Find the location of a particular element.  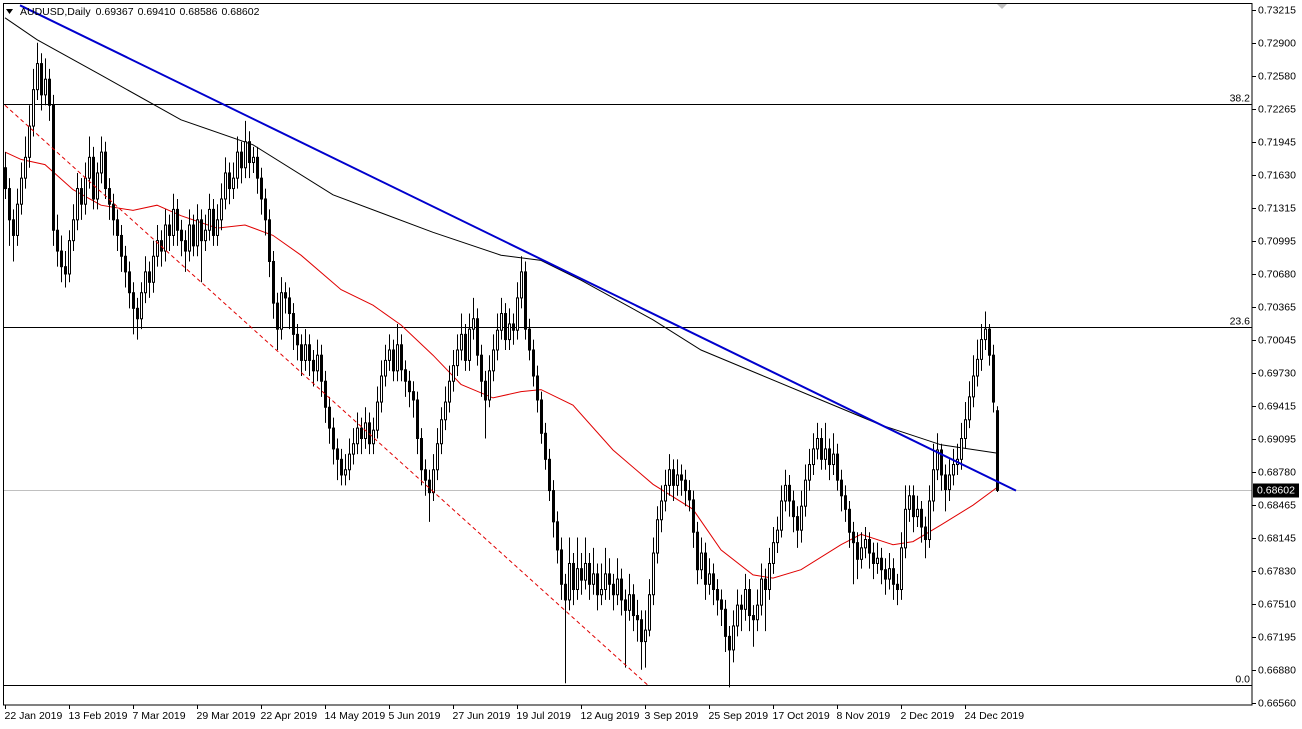

x-tick-label: 19 Jul 2019 is located at coordinates (544, 716).